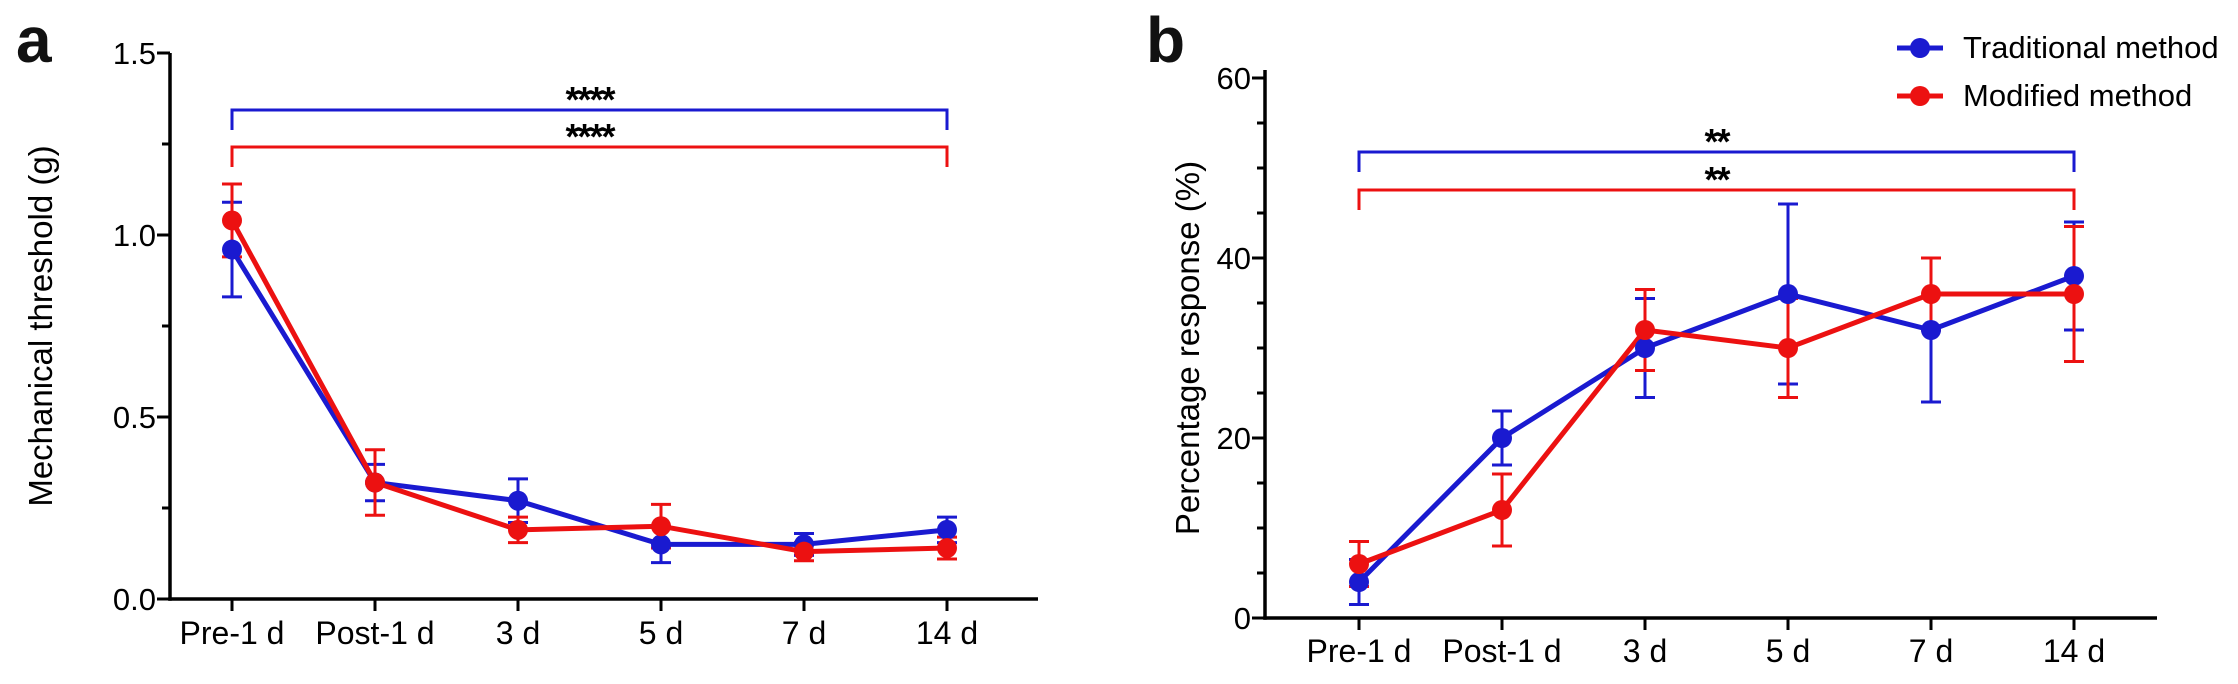 The height and width of the screenshot is (684, 2238). Describe the element at coordinates (1920, 48) in the screenshot. I see `traditional-line-marker-icon` at that location.